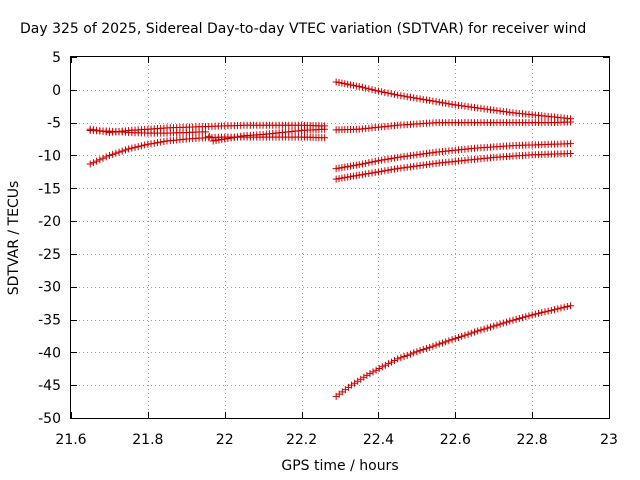 This screenshot has width=640, height=480. Describe the element at coordinates (339, 466) in the screenshot. I see `x-axis-label: GPS time / hours` at that location.